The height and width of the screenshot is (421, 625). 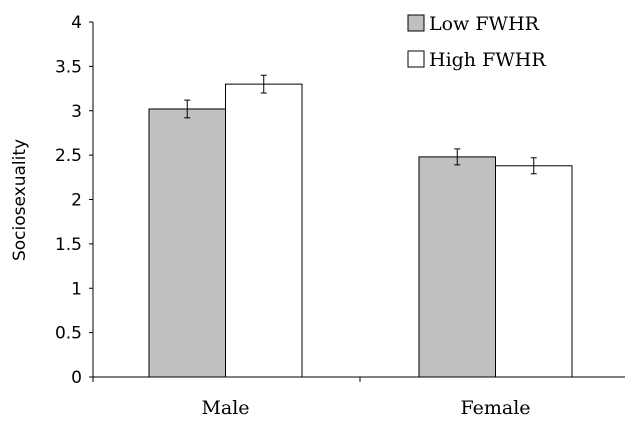 I want to click on y-tick-label: 1, so click(x=76, y=289).